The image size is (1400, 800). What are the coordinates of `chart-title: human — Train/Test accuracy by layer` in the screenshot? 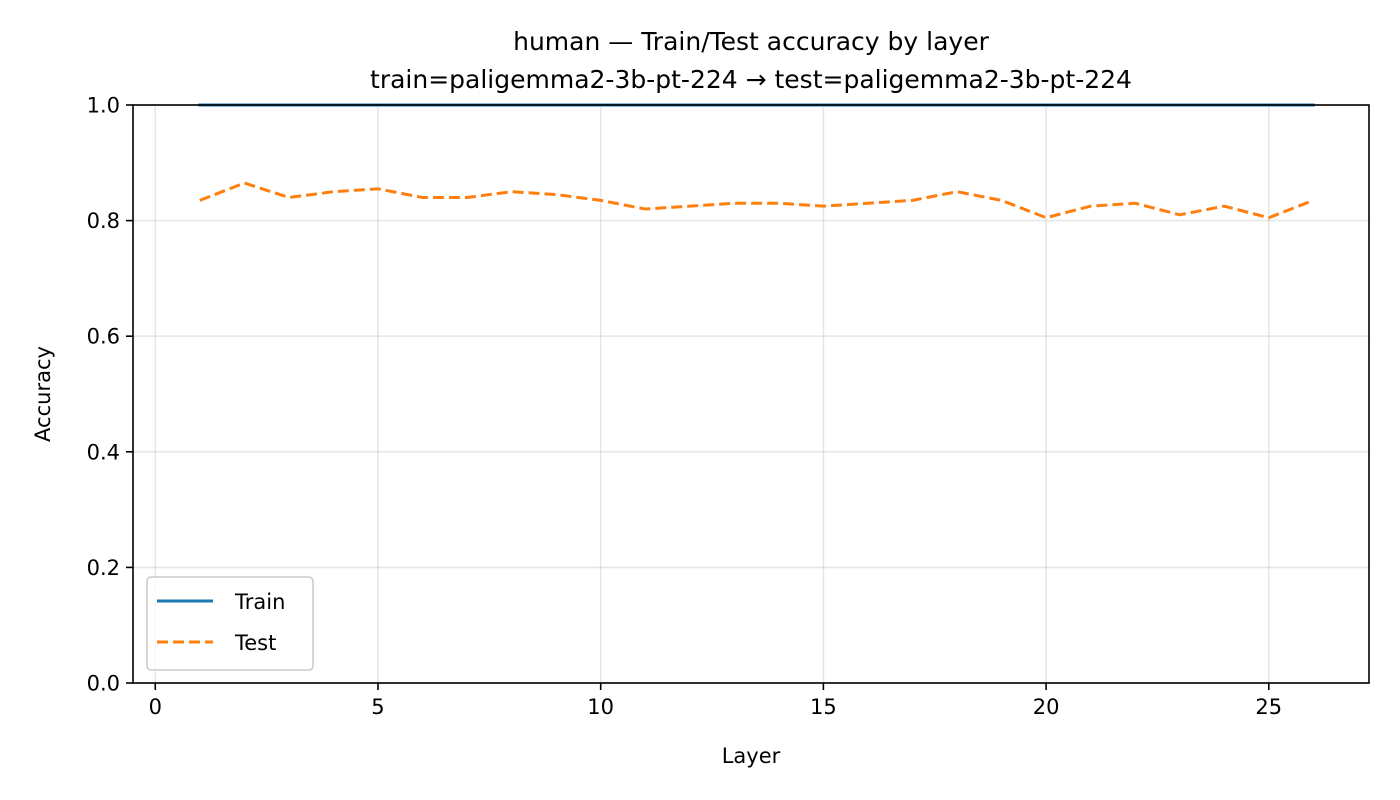 It's located at (751, 41).